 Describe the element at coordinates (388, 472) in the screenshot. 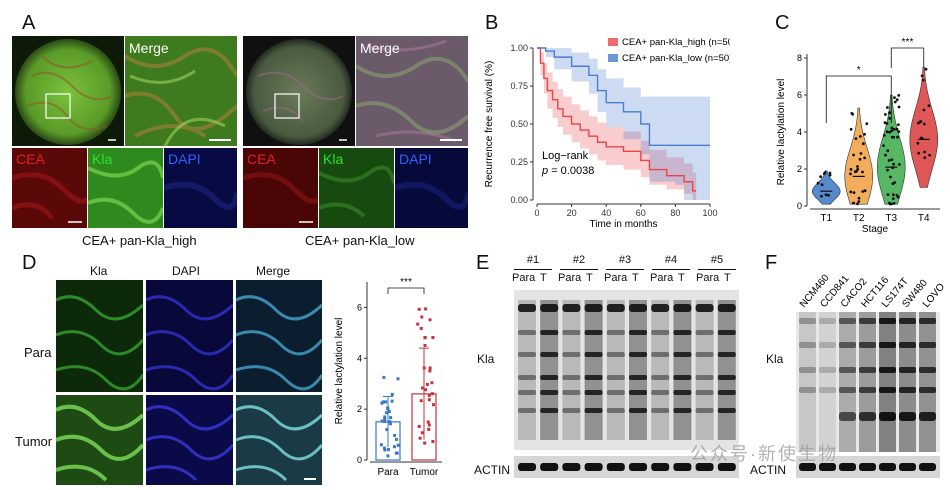

I see `d-x-tick-label-Para: Para` at that location.